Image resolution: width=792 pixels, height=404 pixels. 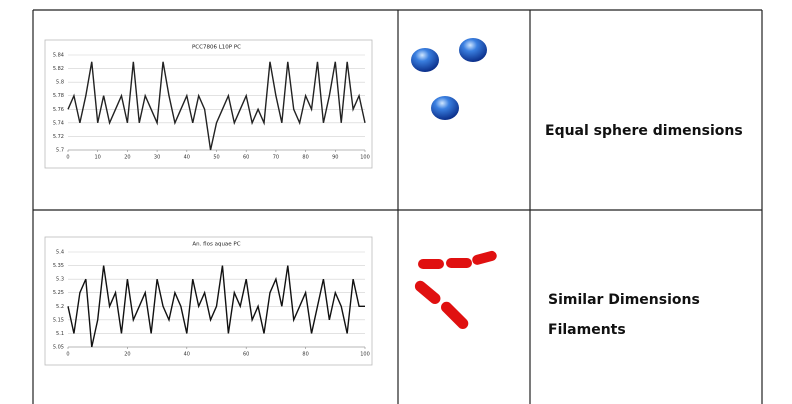 What do you see at coordinates (58, 123) in the screenshot?
I see `y-tick-label: 5.74` at bounding box center [58, 123].